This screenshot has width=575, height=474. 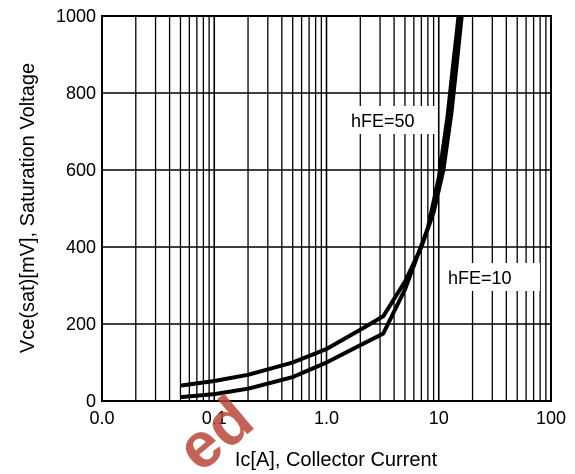 I want to click on y-tick-label: 400, so click(x=81, y=247).